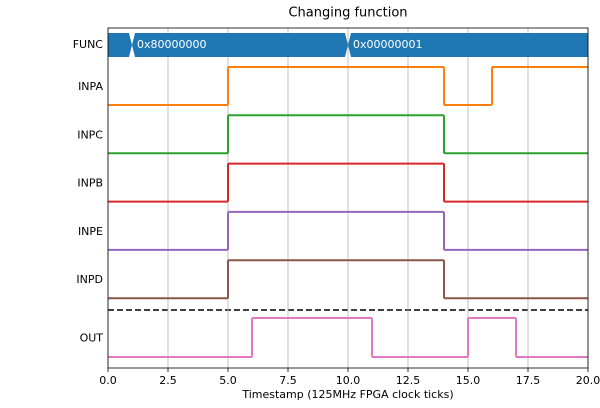 Image resolution: width=600 pixels, height=408 pixels. I want to click on x-tick-label: 12.5, so click(408, 380).